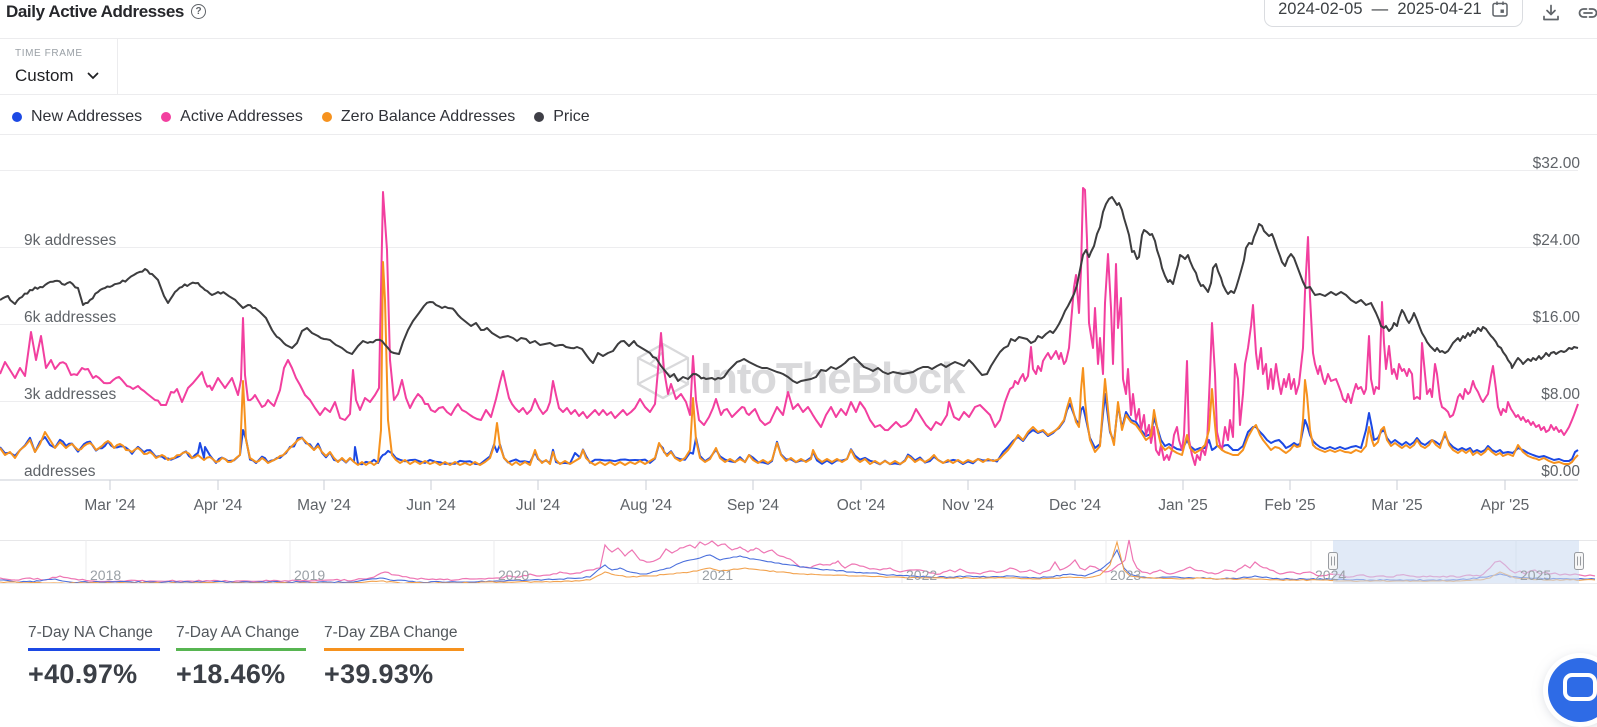 The image size is (1597, 727). Describe the element at coordinates (1560, 394) in the screenshot. I see `svg-text: $8.00` at that location.